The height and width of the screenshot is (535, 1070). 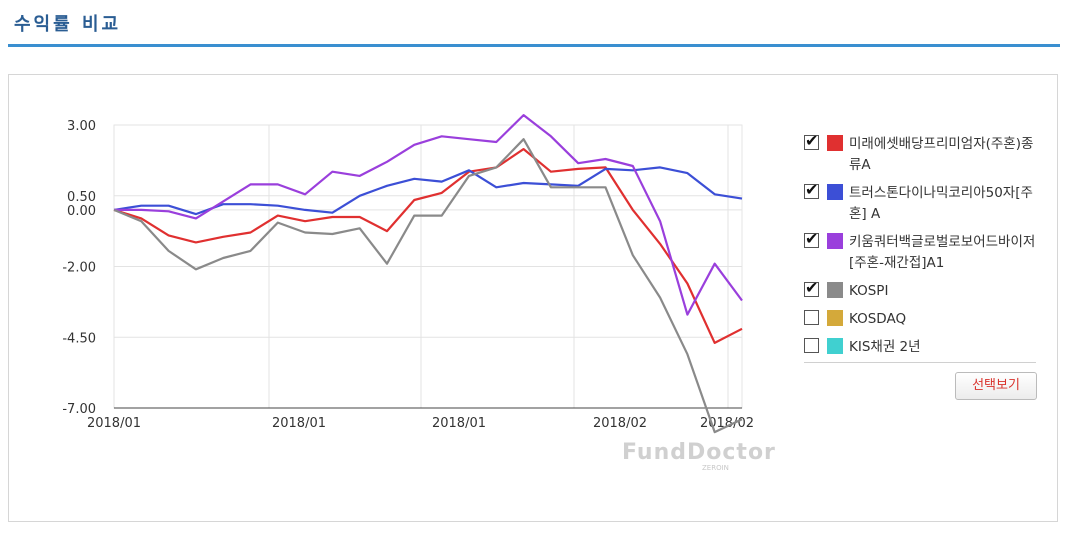 What do you see at coordinates (920, 362) in the screenshot?
I see `legend-divider` at bounding box center [920, 362].